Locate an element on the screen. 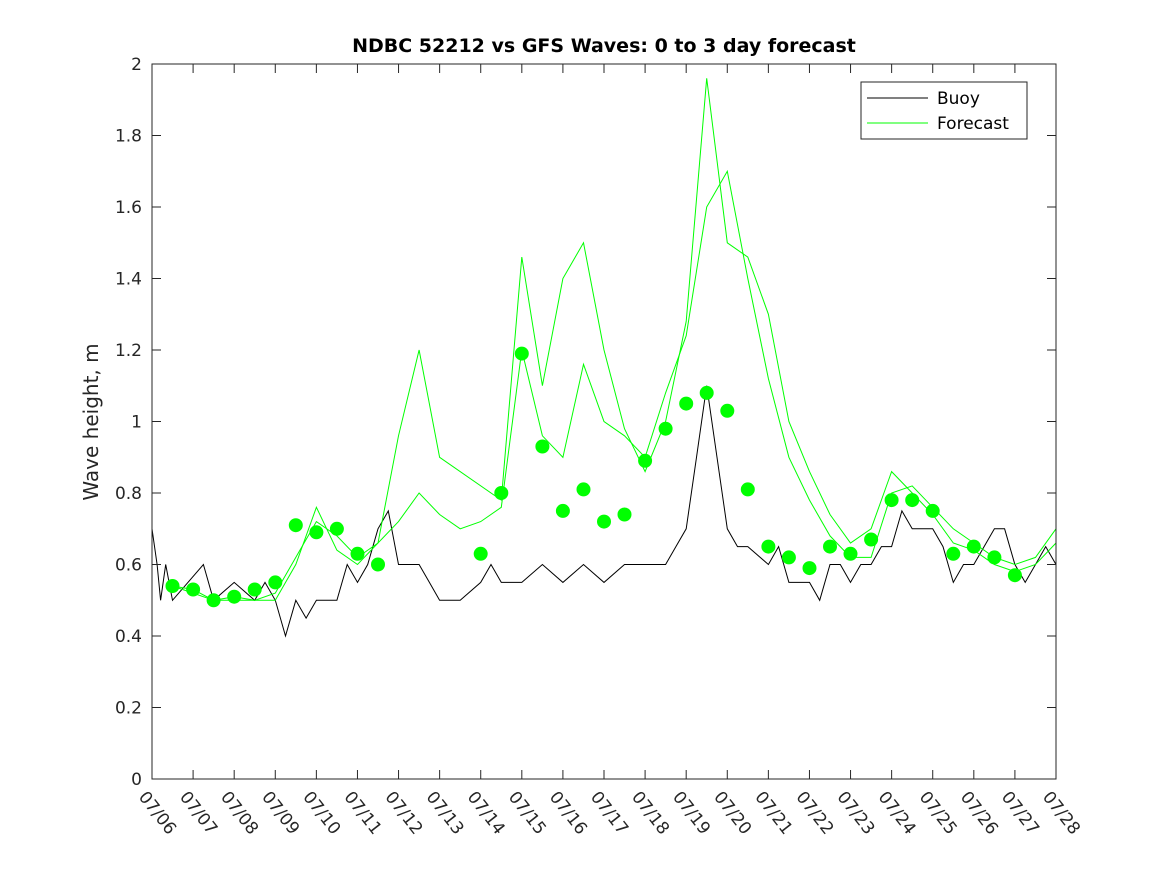  y-tick-label: 1.2 is located at coordinates (128, 351).